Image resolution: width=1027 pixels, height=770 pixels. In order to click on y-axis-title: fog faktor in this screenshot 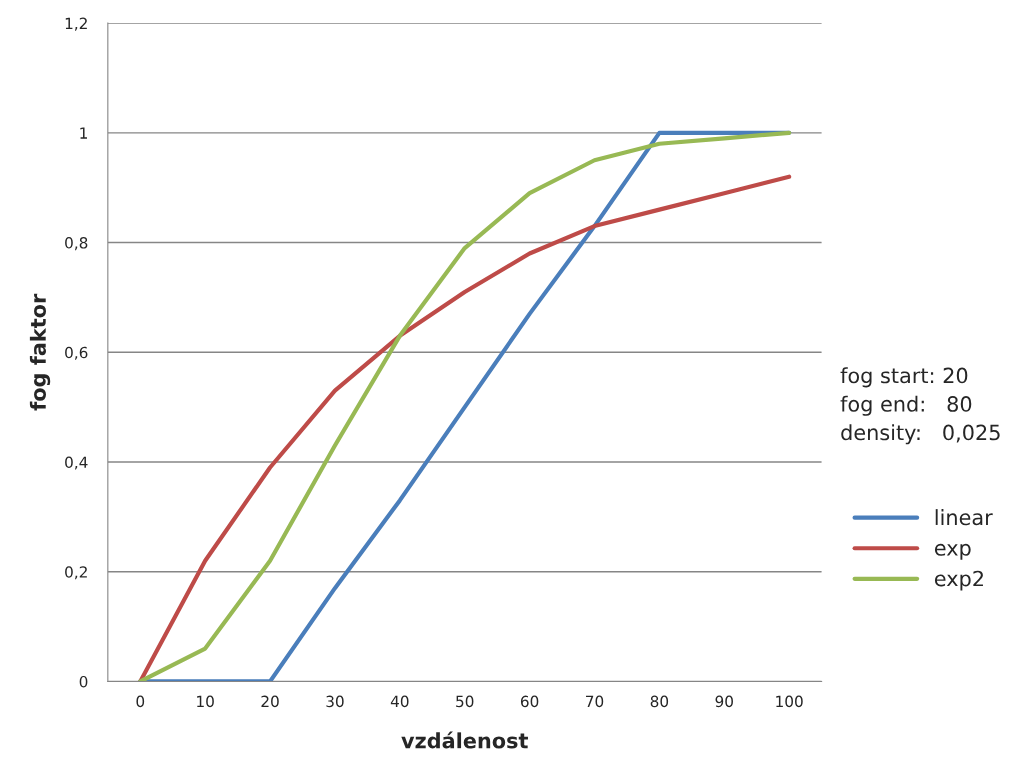, I will do `click(40, 352)`.